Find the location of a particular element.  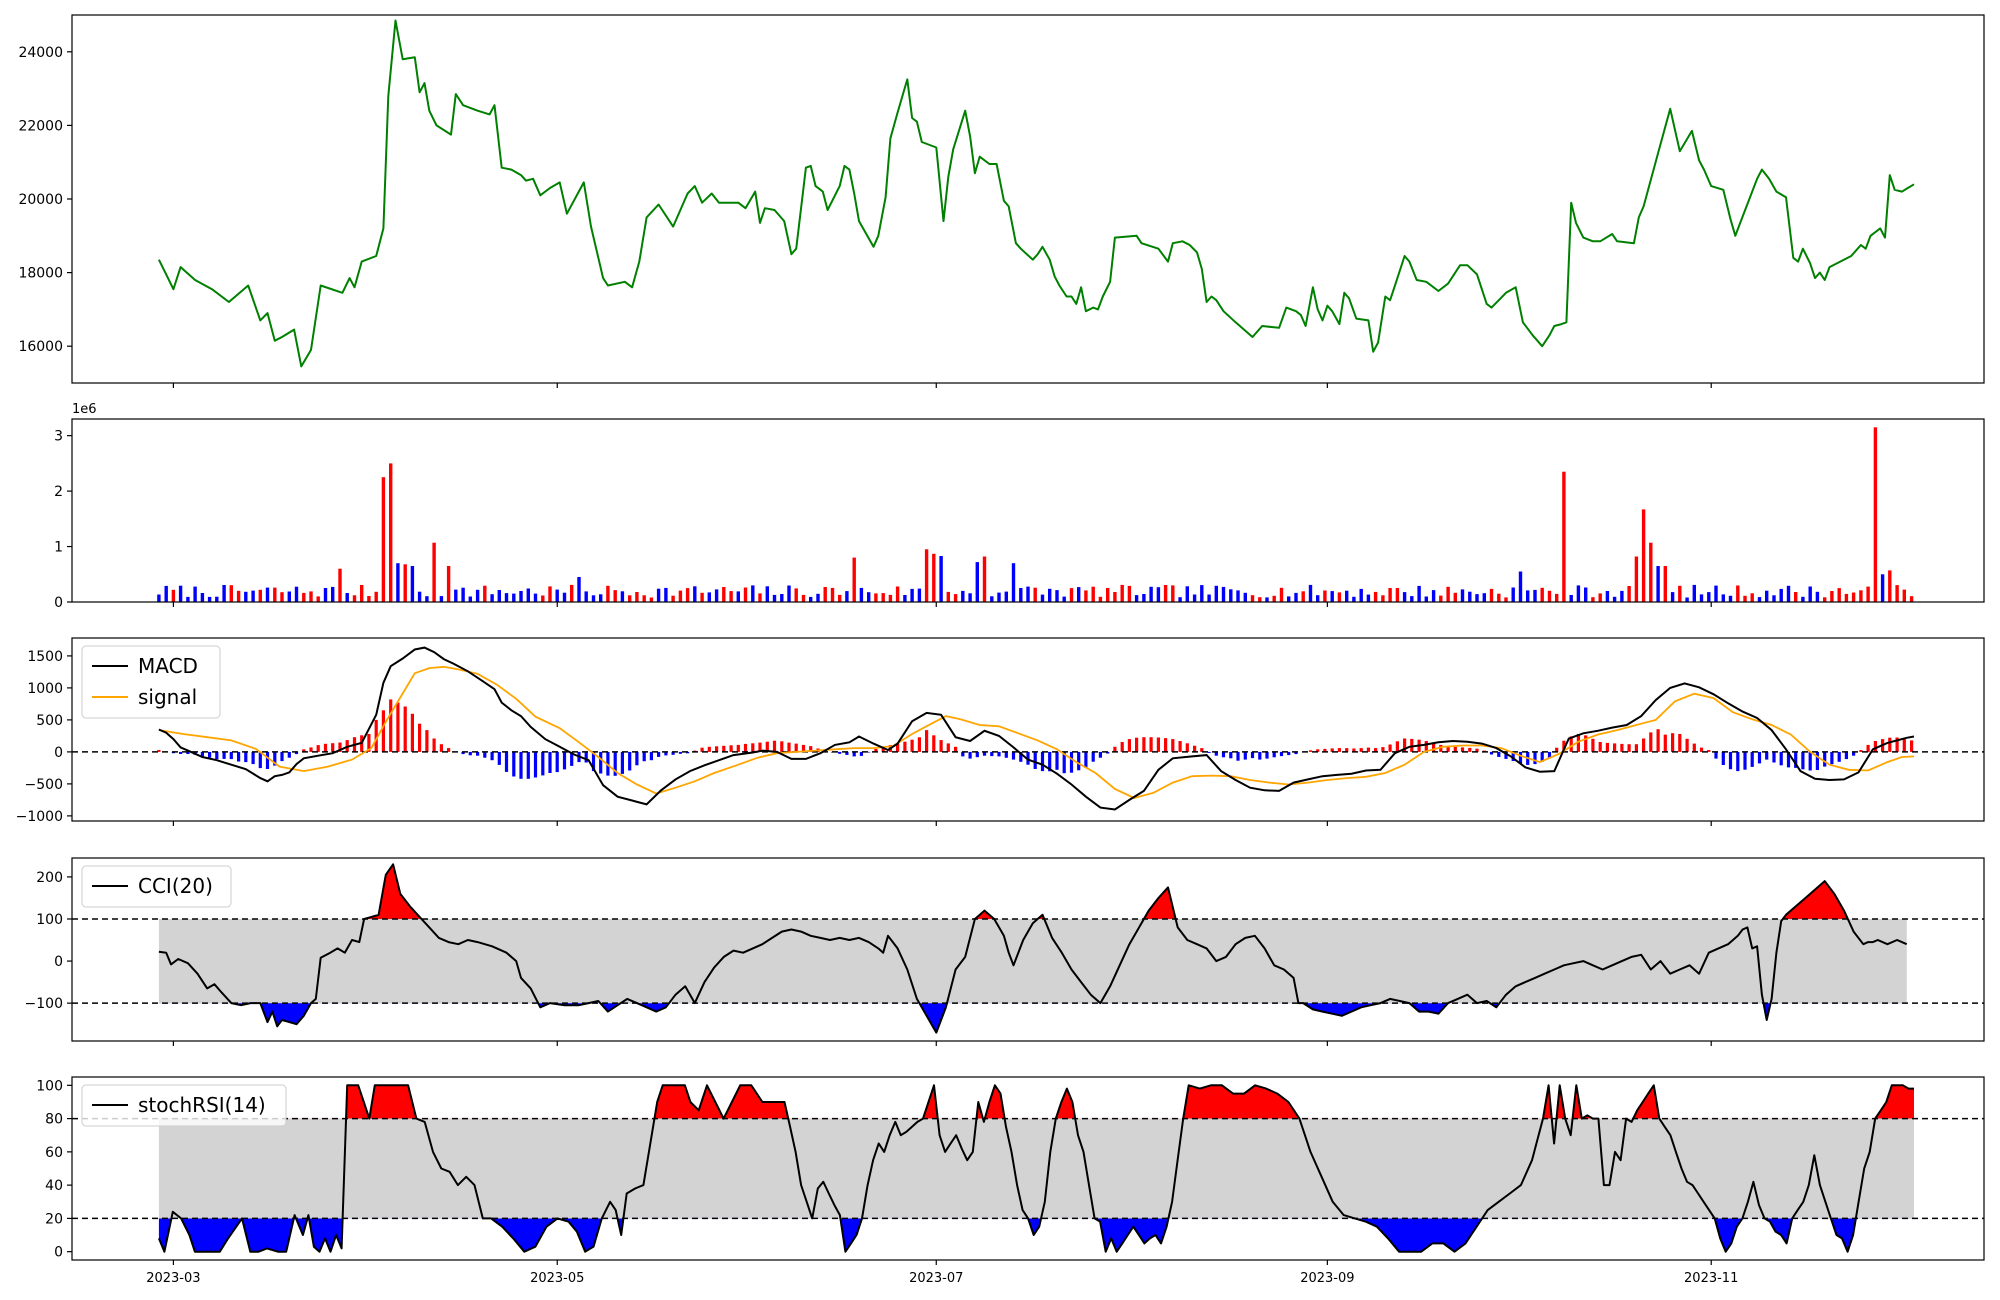

x-tick-label: 2023-11 is located at coordinates (1711, 1278).